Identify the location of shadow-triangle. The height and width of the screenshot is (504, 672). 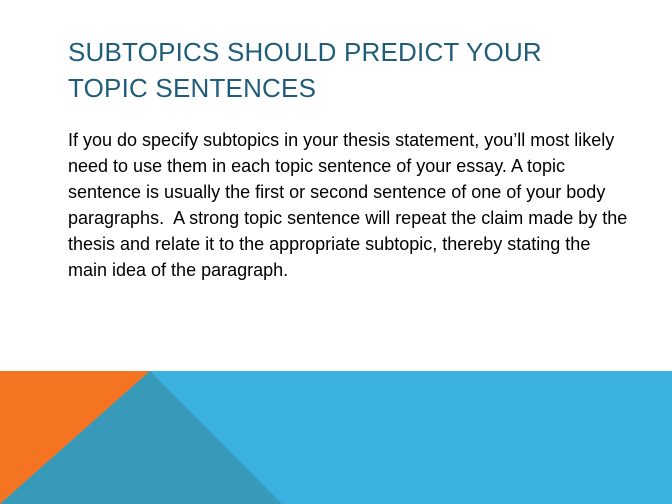
(141, 437).